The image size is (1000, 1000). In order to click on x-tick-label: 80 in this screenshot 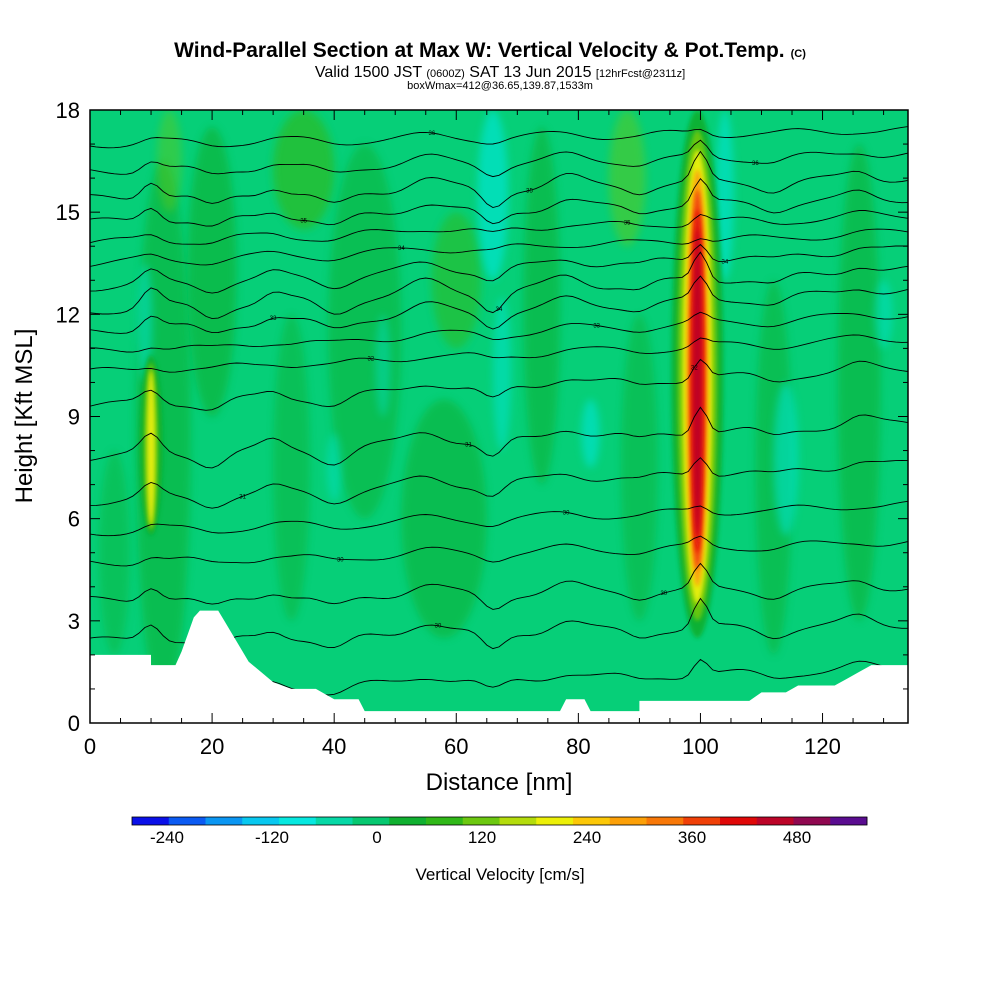, I will do `click(578, 746)`.